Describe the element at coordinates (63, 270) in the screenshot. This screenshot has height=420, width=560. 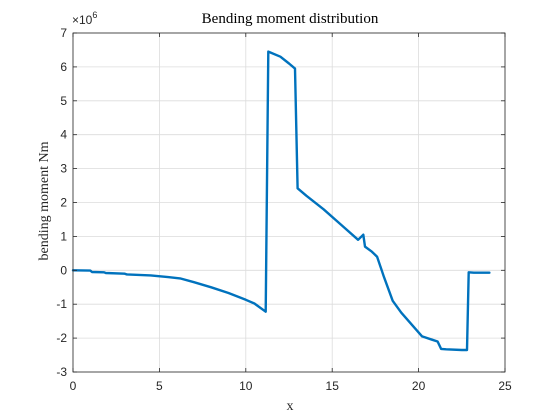
I see `y-tick-label: 0` at that location.